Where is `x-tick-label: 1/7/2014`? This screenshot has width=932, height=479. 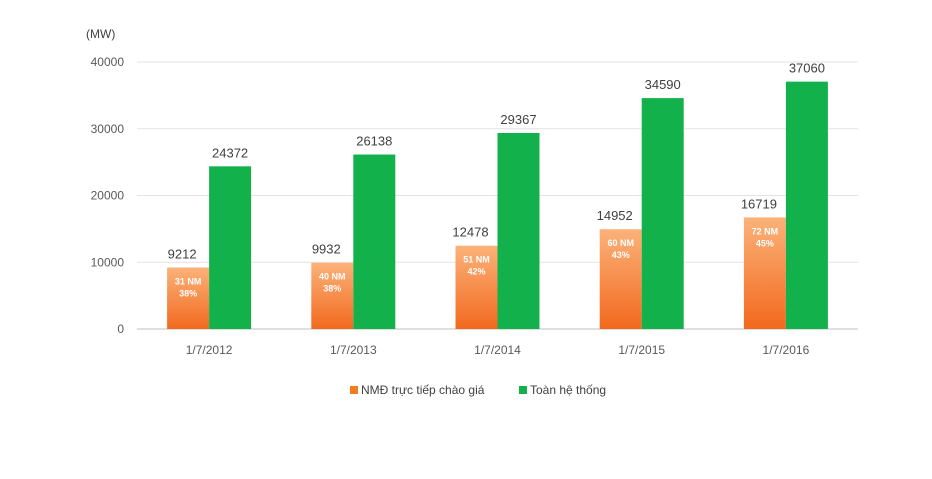 x-tick-label: 1/7/2014 is located at coordinates (497, 350).